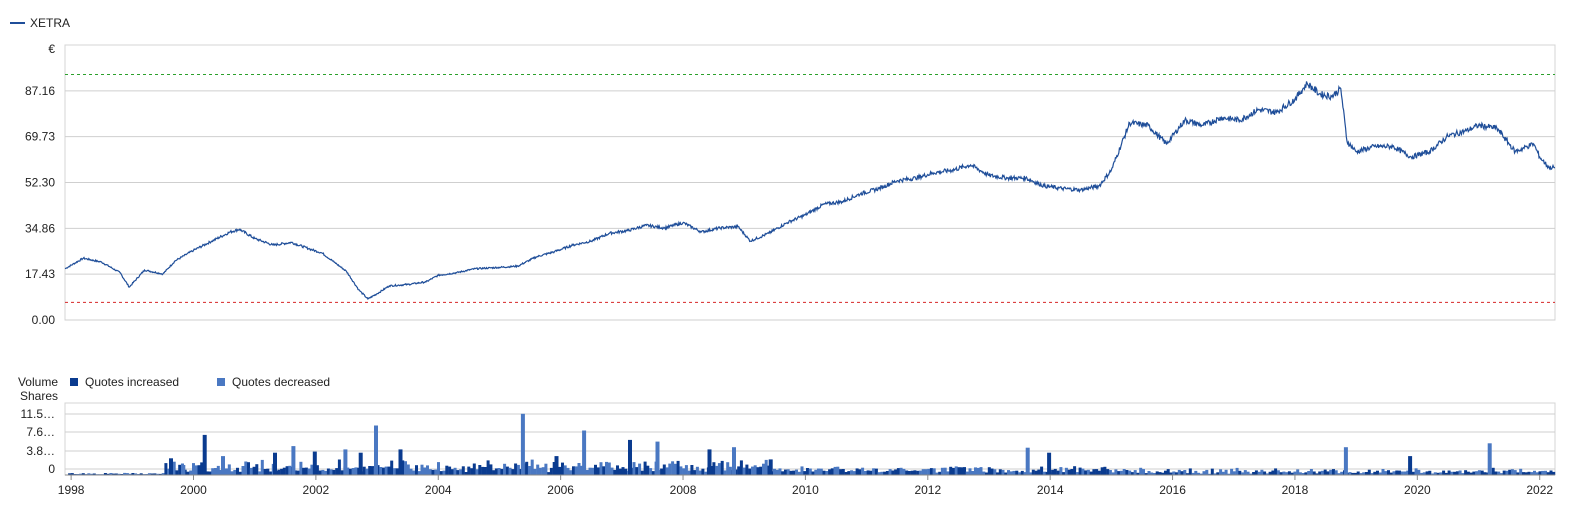 The image size is (1572, 519). What do you see at coordinates (1050, 490) in the screenshot?
I see `x-tick-label: 2014` at bounding box center [1050, 490].